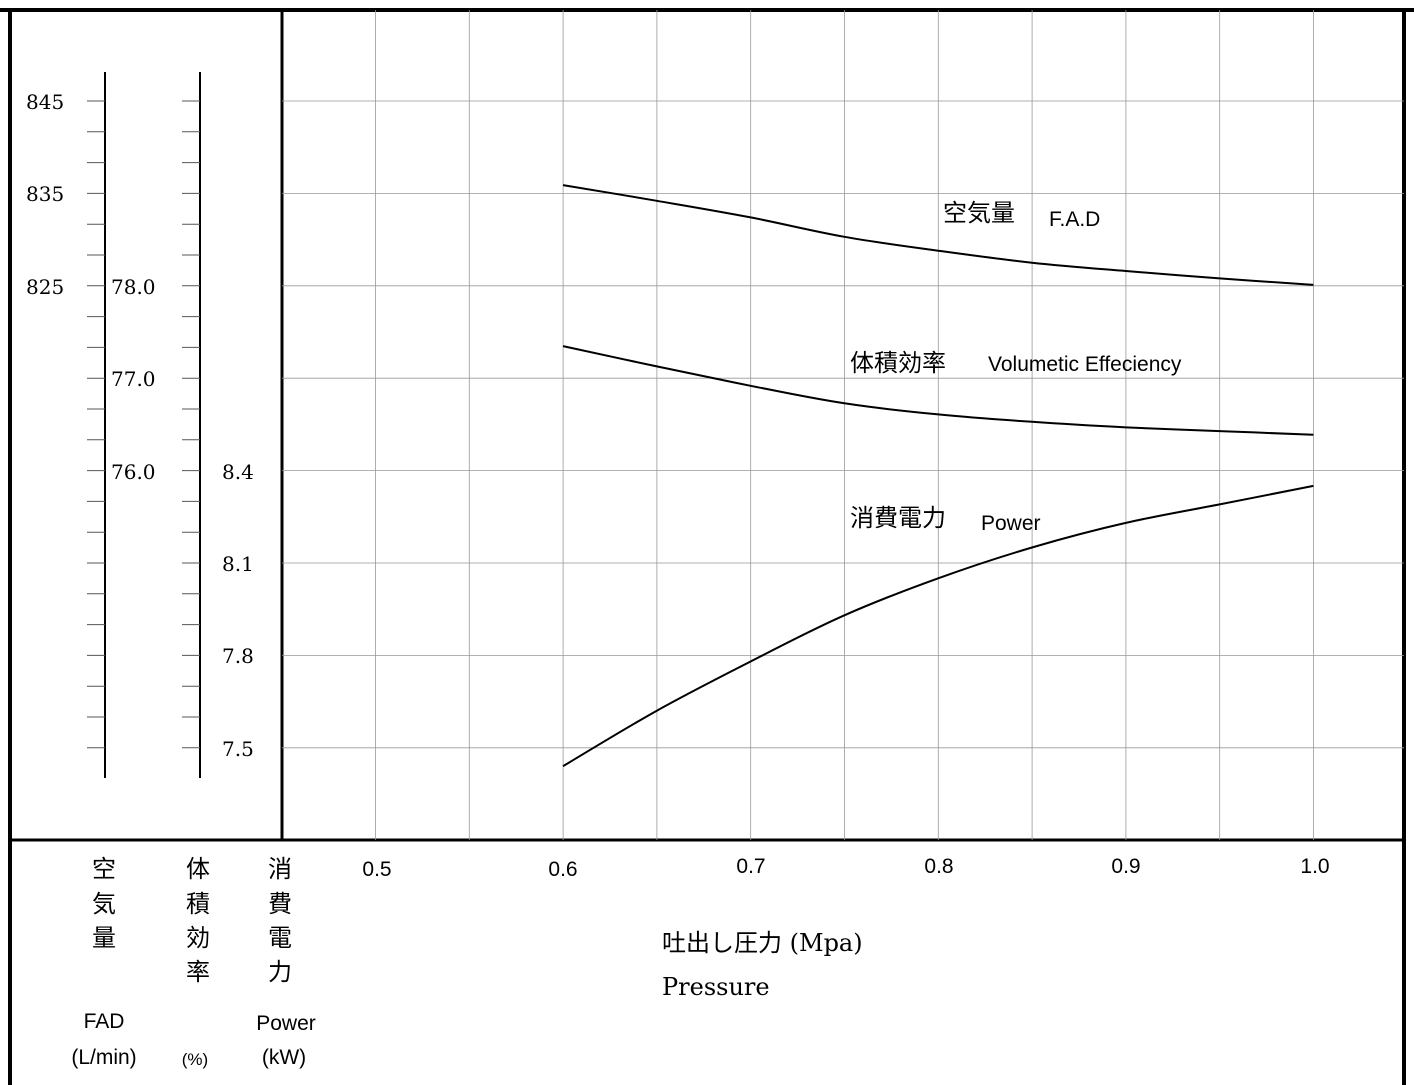  Describe the element at coordinates (562, 869) in the screenshot. I see `x-tick-label: 0.6` at that location.